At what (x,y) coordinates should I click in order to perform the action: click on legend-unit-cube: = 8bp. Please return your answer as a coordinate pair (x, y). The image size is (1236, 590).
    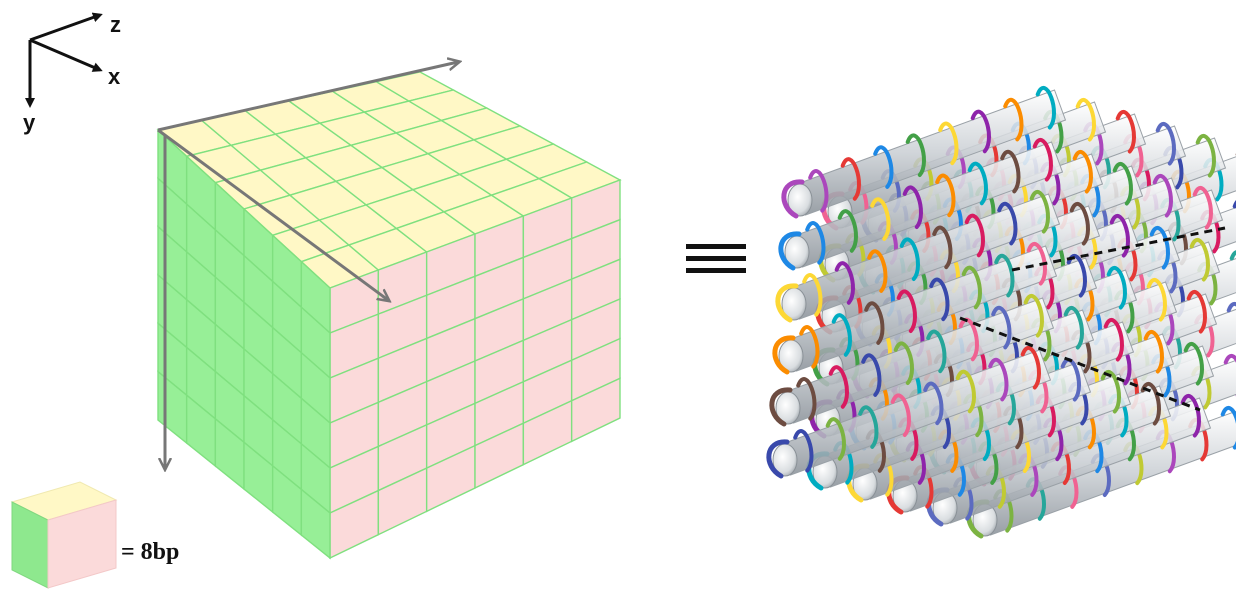
    Looking at the image, I should click on (94, 535).